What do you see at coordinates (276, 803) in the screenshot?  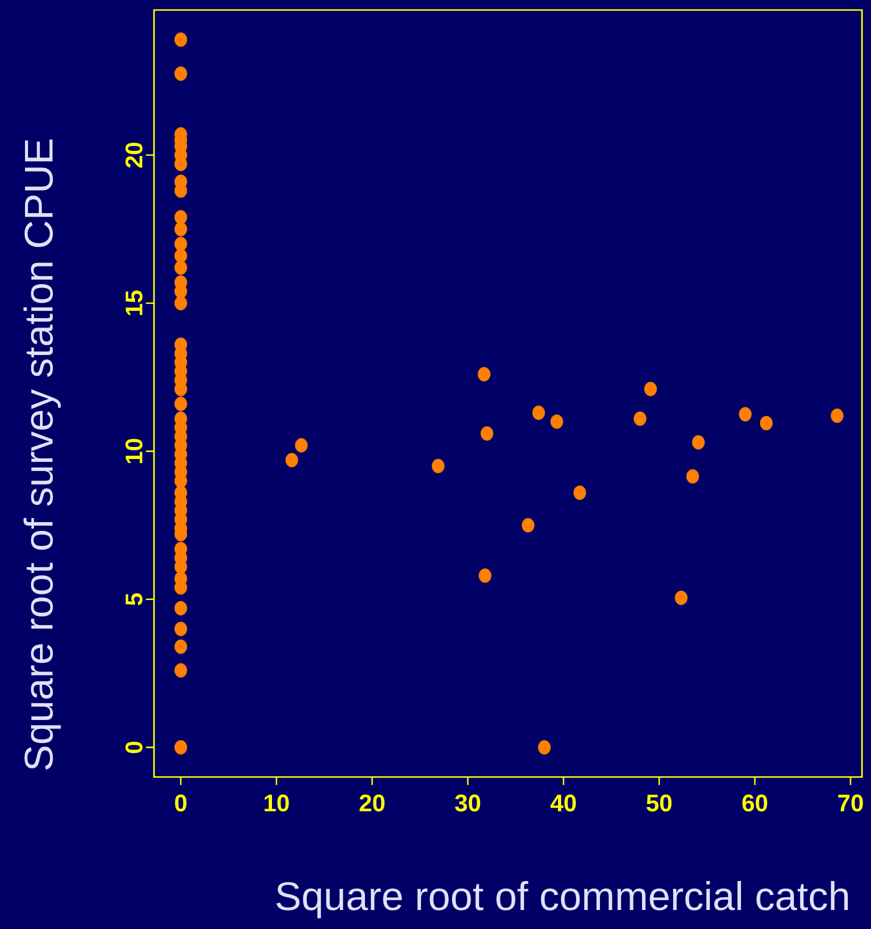 I see `x-tick-label: 10` at bounding box center [276, 803].